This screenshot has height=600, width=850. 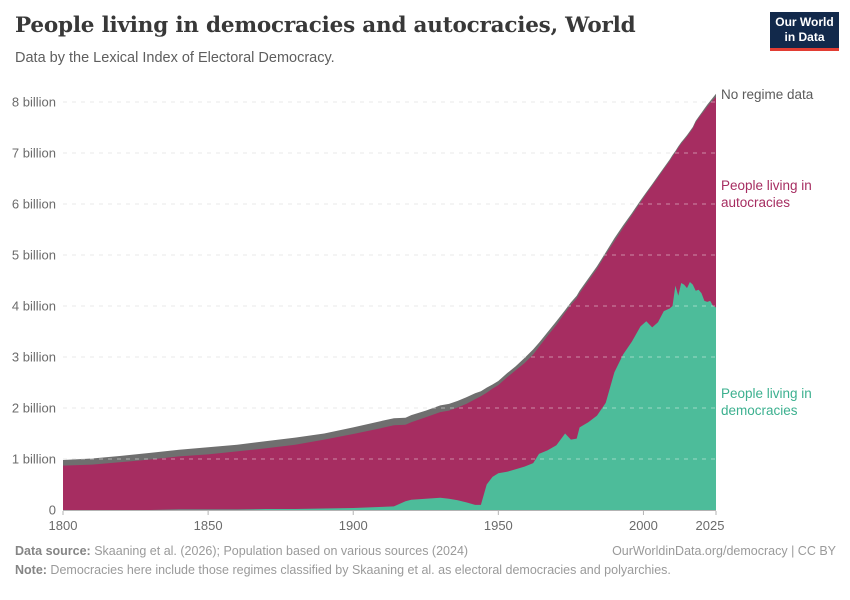 I want to click on owid-logo-line1: Our World, so click(x=804, y=22).